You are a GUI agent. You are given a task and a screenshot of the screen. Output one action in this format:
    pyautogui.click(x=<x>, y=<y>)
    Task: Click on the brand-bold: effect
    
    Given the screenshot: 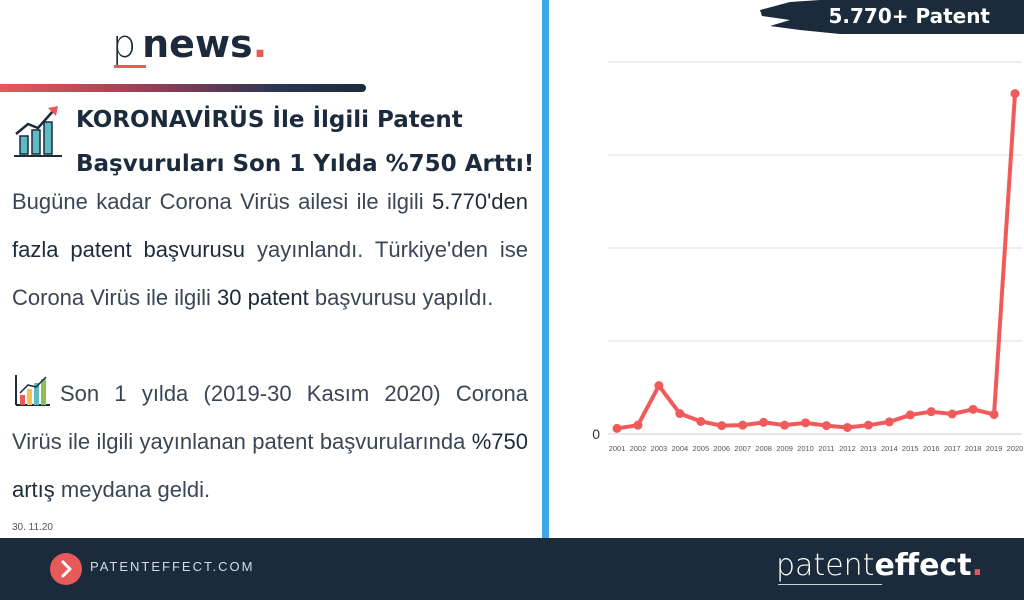 What is the action you would take?
    pyautogui.click(x=923, y=565)
    